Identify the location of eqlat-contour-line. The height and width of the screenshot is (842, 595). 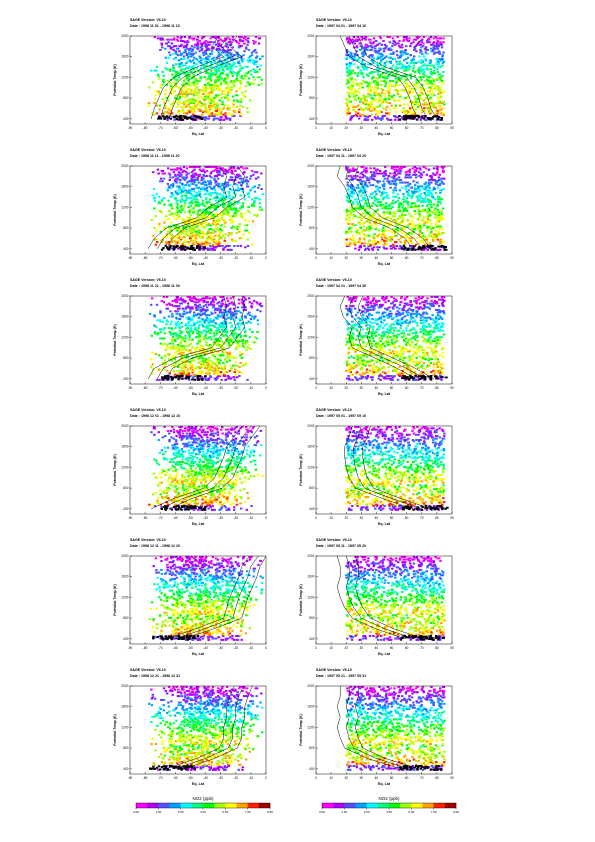
(206, 207).